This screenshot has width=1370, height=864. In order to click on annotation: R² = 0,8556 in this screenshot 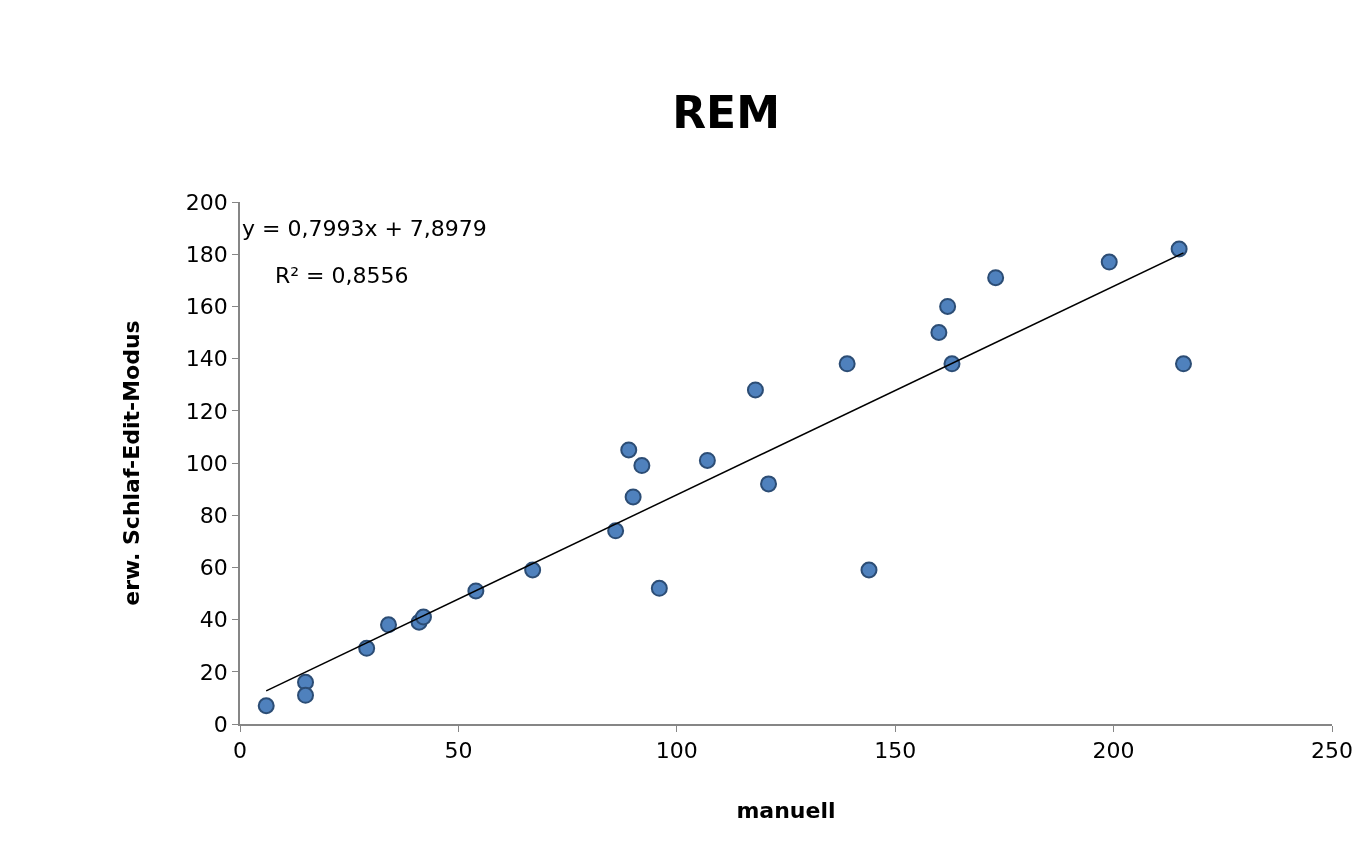, I will do `click(342, 275)`.